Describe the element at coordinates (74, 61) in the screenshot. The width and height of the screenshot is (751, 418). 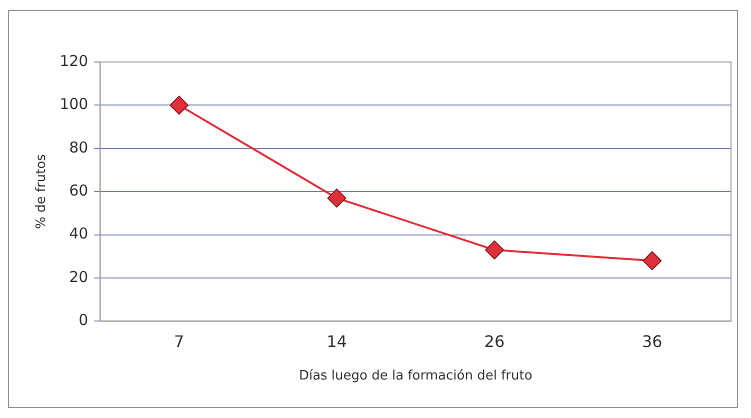
I see `y-tick-label: 120` at that location.